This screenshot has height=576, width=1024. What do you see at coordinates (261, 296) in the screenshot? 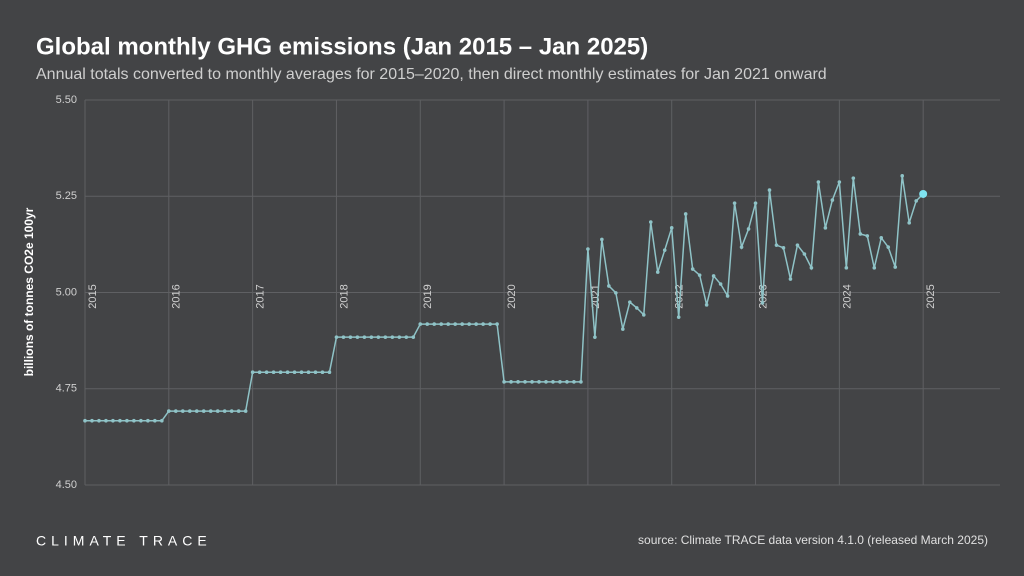
I see `x-tick-label: 2017` at bounding box center [261, 296].